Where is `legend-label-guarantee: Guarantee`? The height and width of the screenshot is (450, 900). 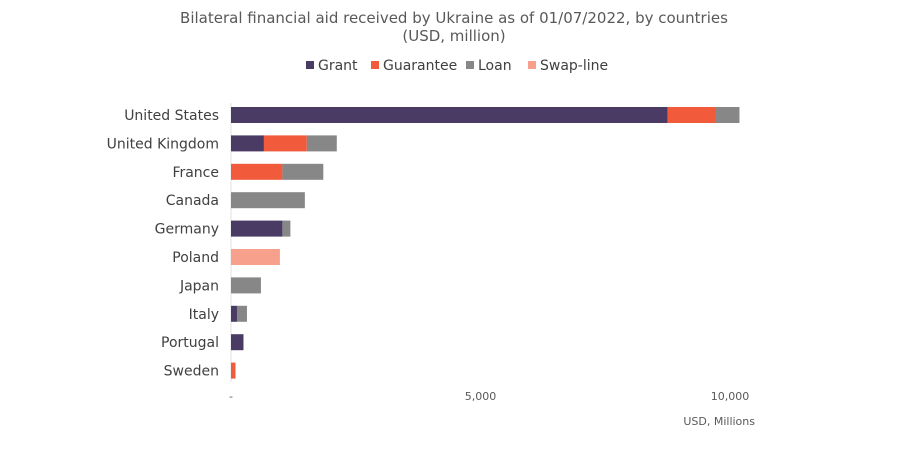 legend-label-guarantee: Guarantee is located at coordinates (420, 66).